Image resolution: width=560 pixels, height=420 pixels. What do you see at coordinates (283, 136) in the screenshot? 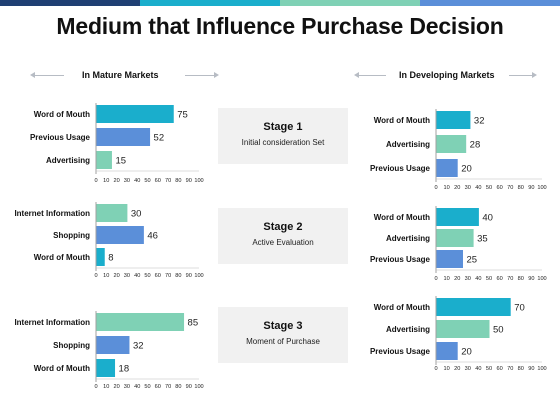
I see `stage-1-box: Stage 1 Initial consideration Set` at bounding box center [283, 136].